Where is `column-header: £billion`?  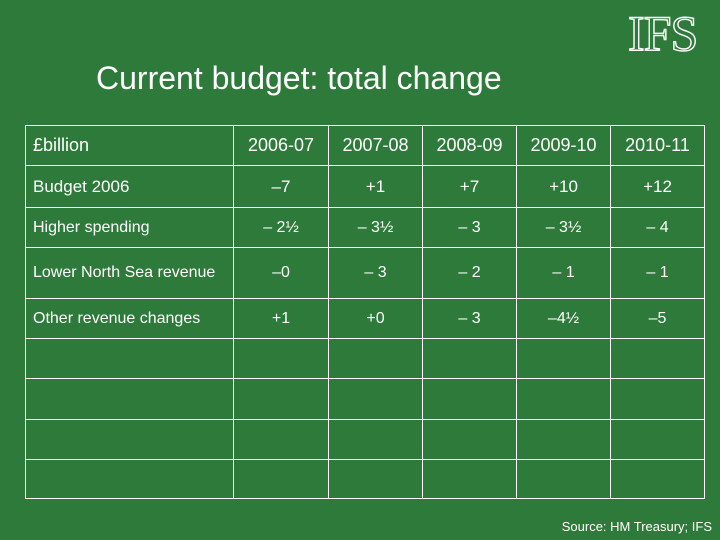
column-header: £billion is located at coordinates (129, 145).